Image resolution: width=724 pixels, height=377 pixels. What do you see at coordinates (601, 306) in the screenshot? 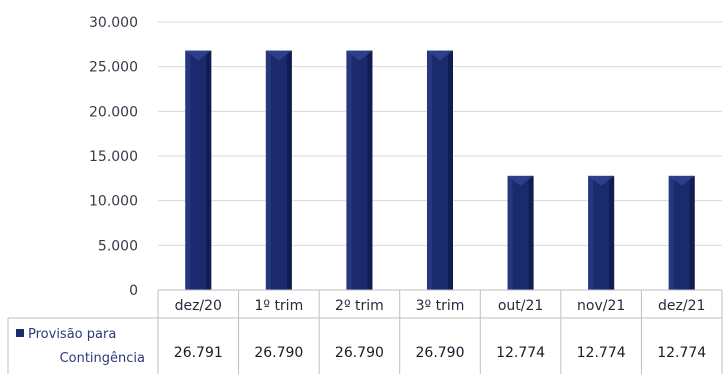
I see `category-label: nov/21` at bounding box center [601, 306].